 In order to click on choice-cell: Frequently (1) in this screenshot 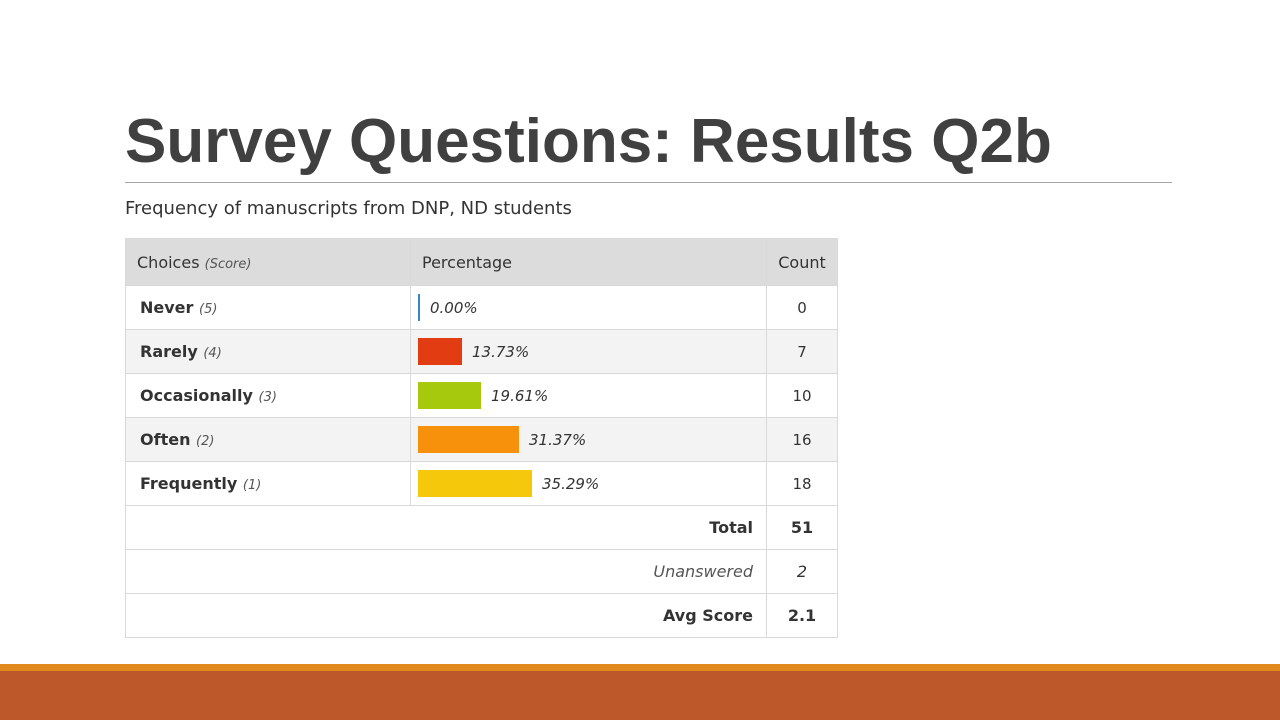, I will do `click(268, 483)`.